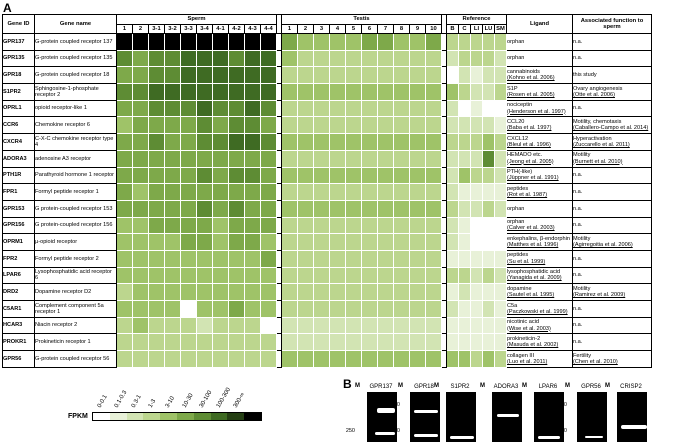 The height and width of the screenshot is (443, 700). I want to click on function-citation: (Chen et al. 2010), so click(595, 361).